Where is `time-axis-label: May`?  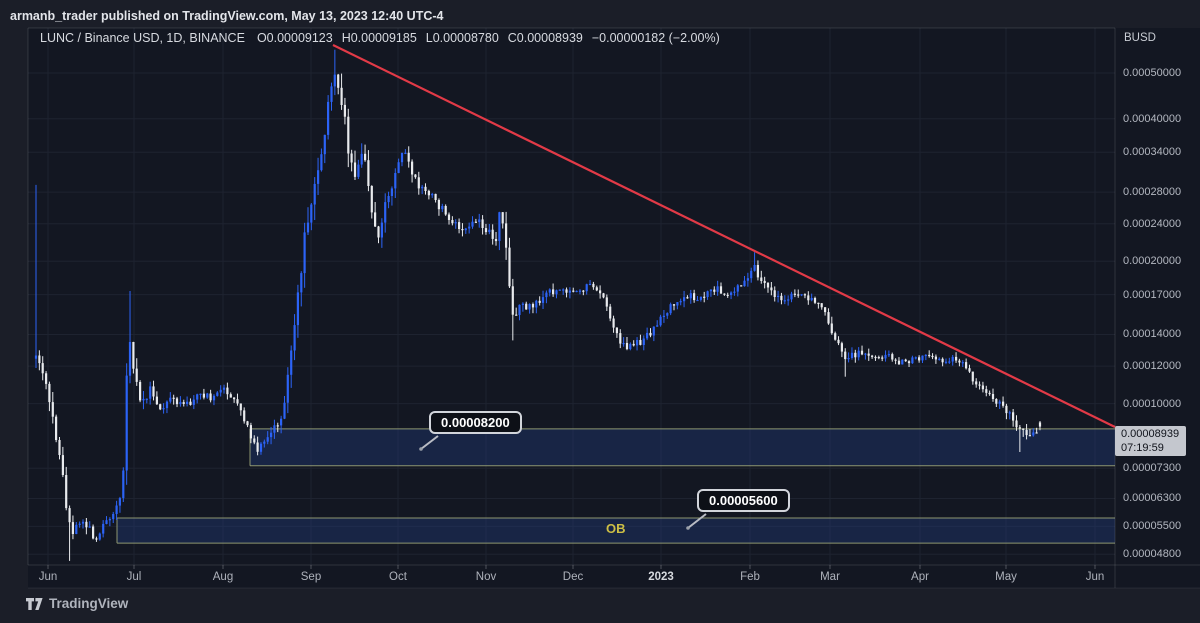
time-axis-label: May is located at coordinates (1006, 577).